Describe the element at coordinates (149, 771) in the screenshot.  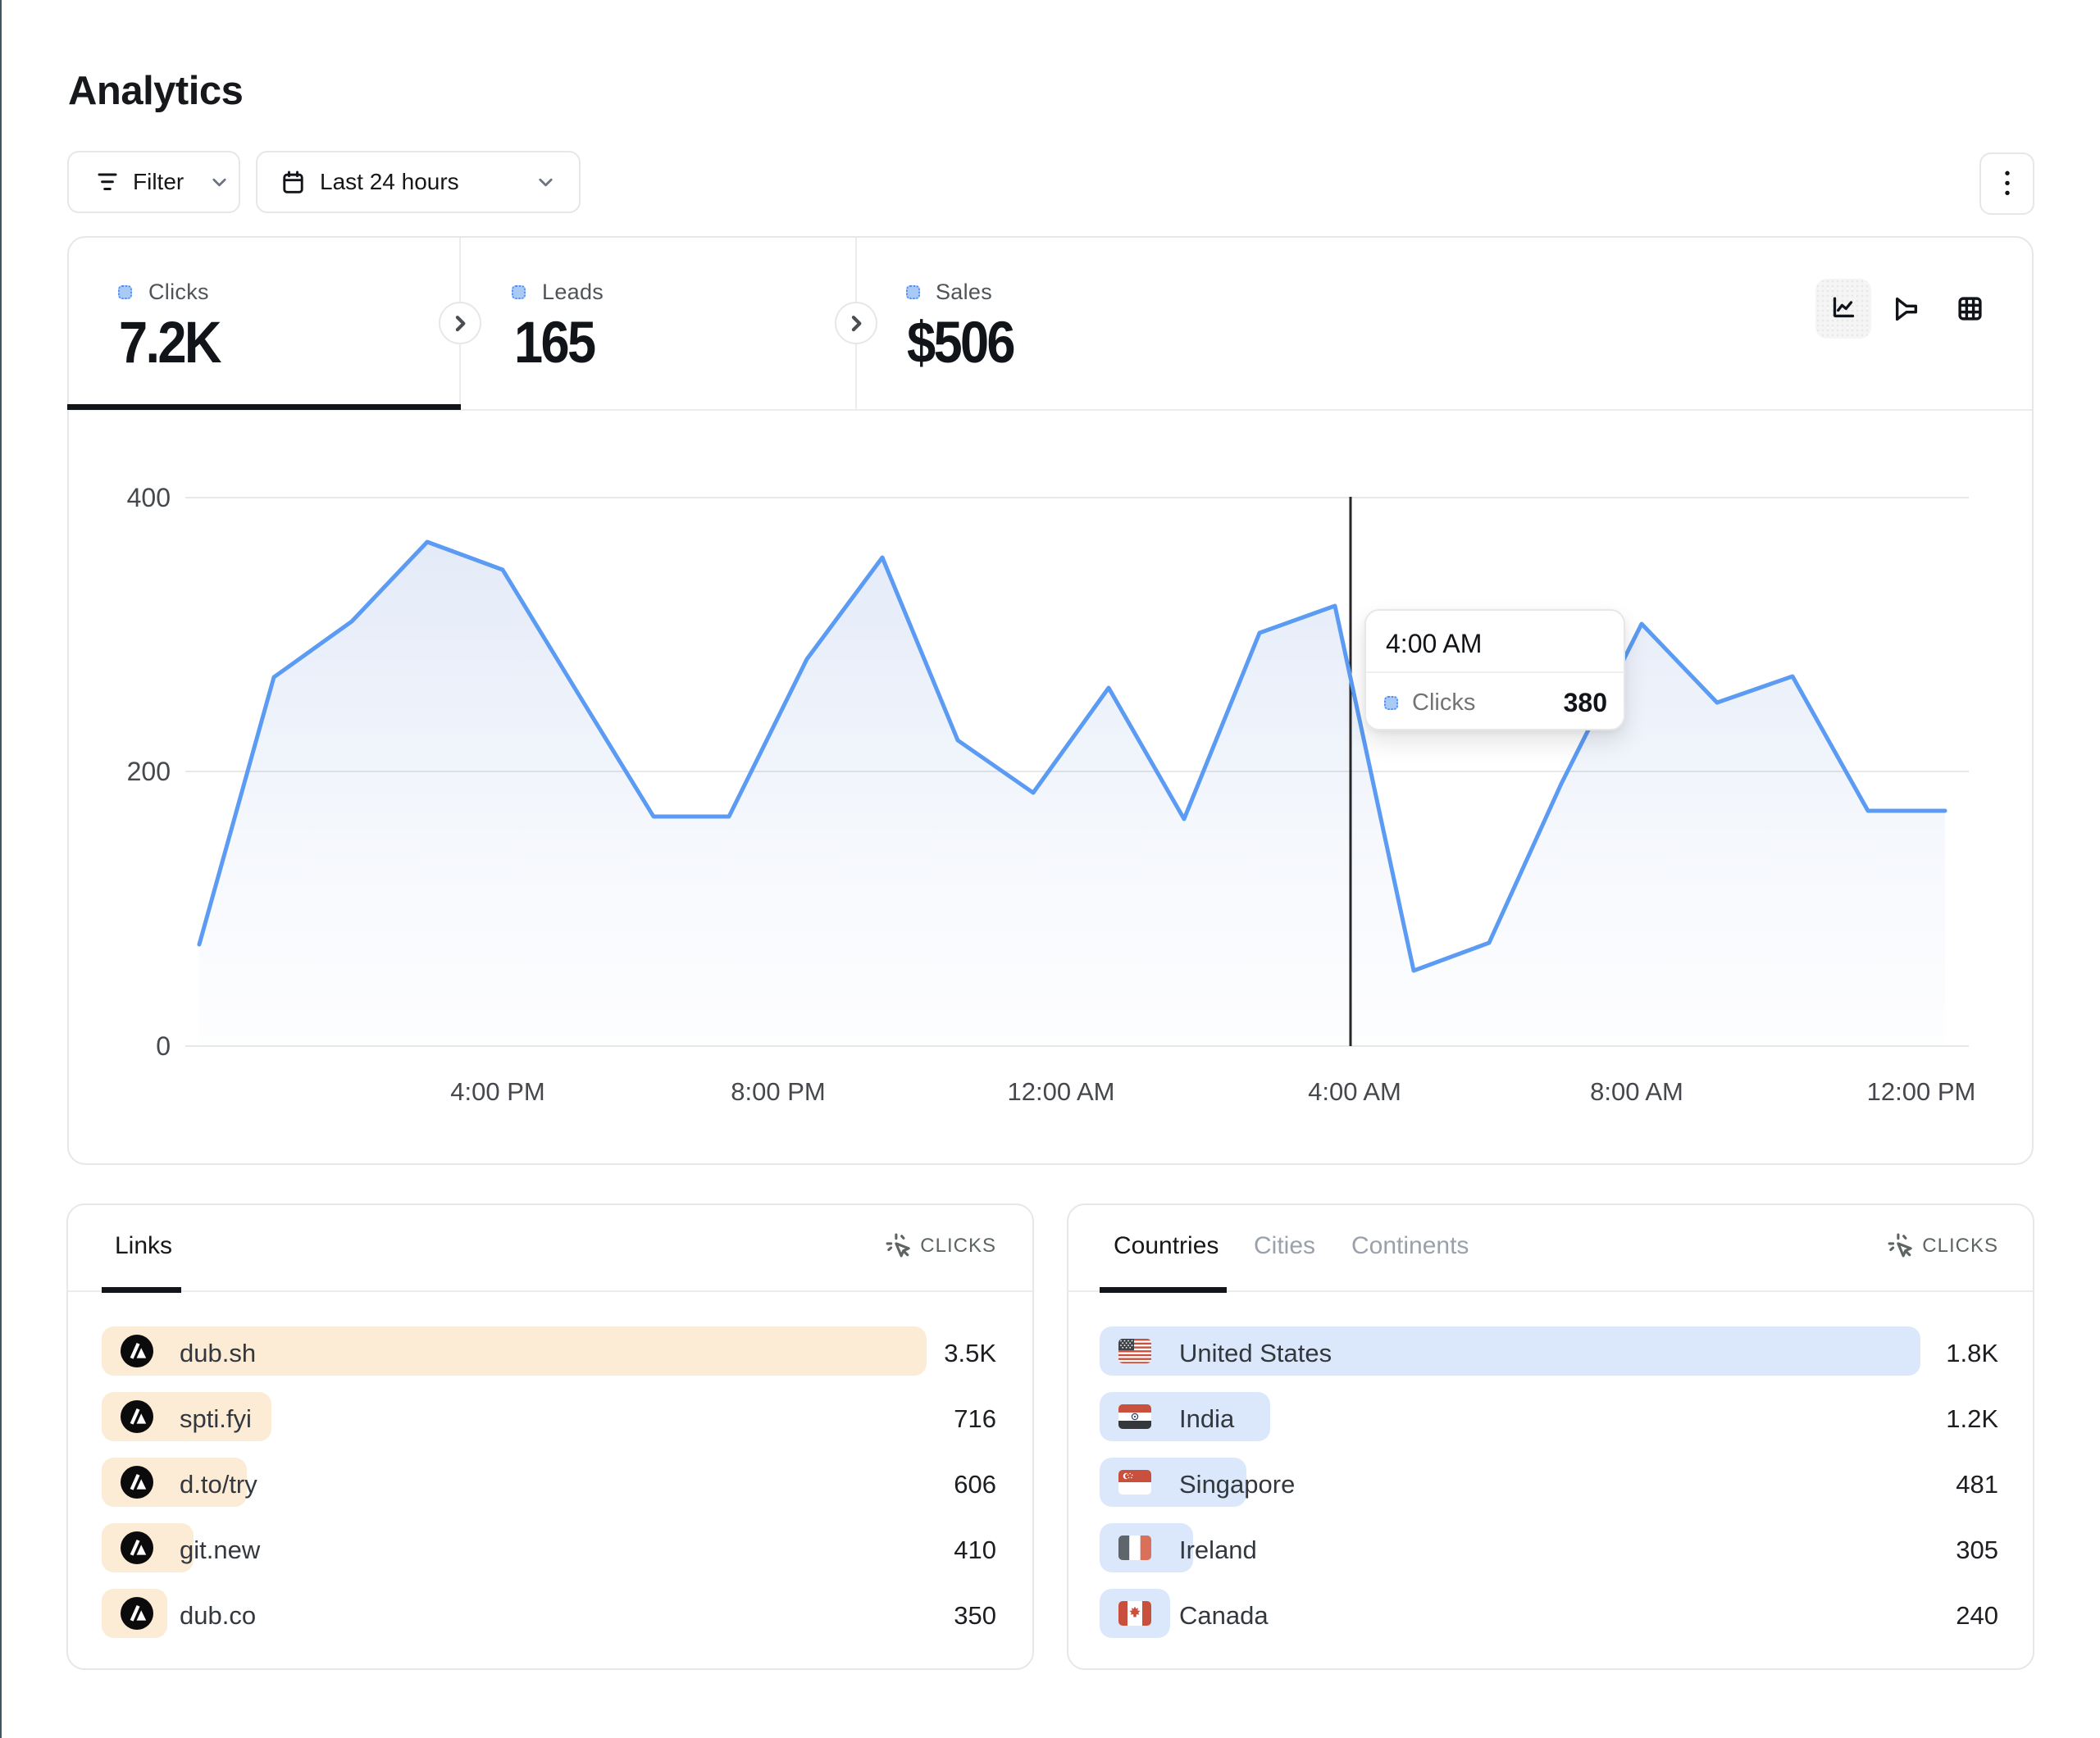
I see `svg-text: 200` at that location.